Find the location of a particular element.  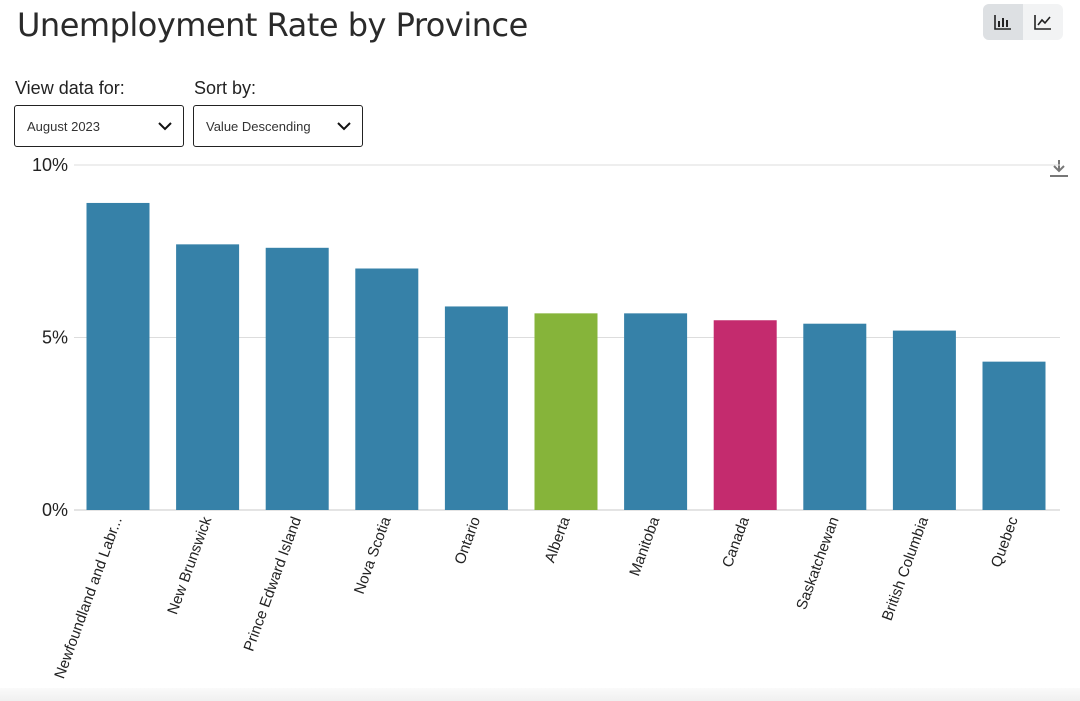

line-chart-view-button is located at coordinates (1043, 22).